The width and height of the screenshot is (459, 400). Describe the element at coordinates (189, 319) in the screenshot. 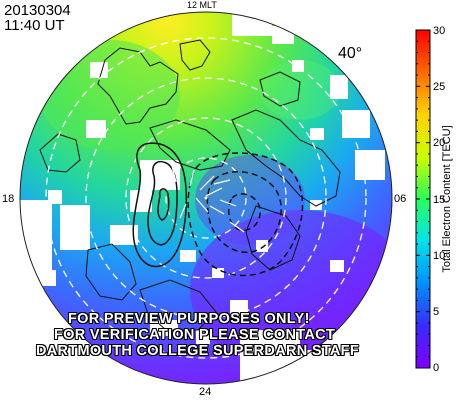

I see `watermark-line-1: FOR PREVIEW PURPOSES ONLY!` at that location.